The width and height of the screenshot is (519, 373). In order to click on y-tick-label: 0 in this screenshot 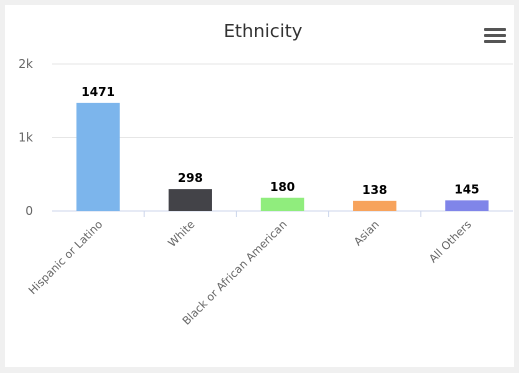, I will do `click(29, 211)`.